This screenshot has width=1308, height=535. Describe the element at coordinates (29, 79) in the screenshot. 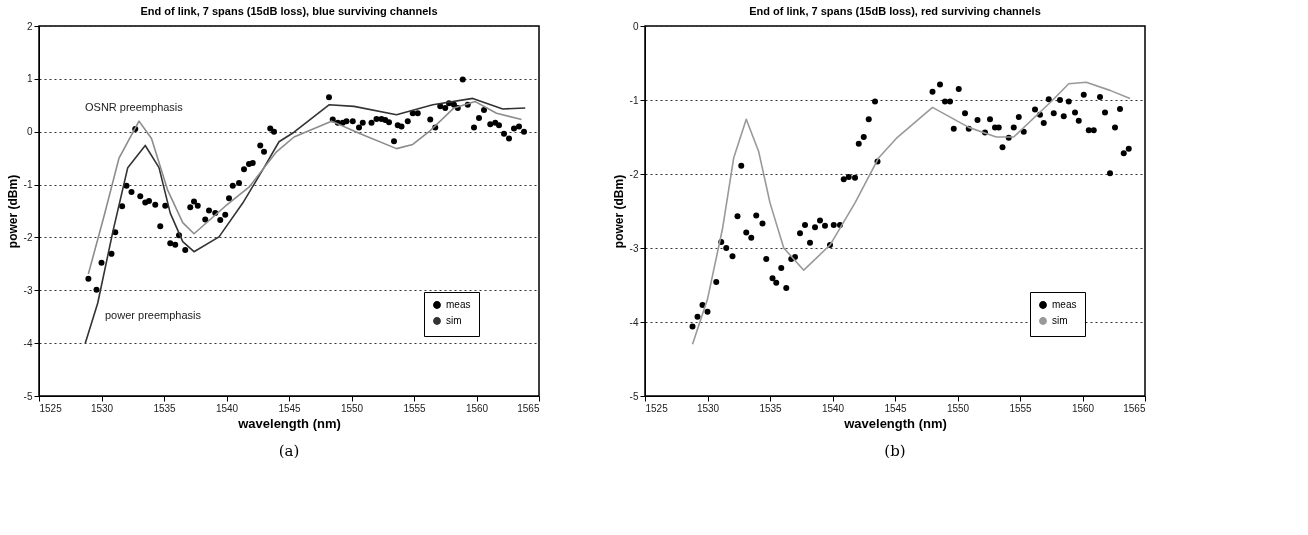

I see `y-tick-label: 1` at that location.